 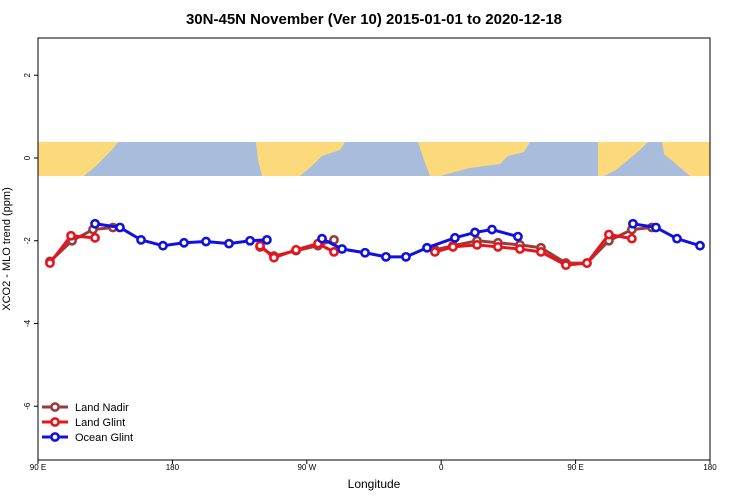 What do you see at coordinates (100, 423) in the screenshot?
I see `legend-label: Land Glint` at bounding box center [100, 423].